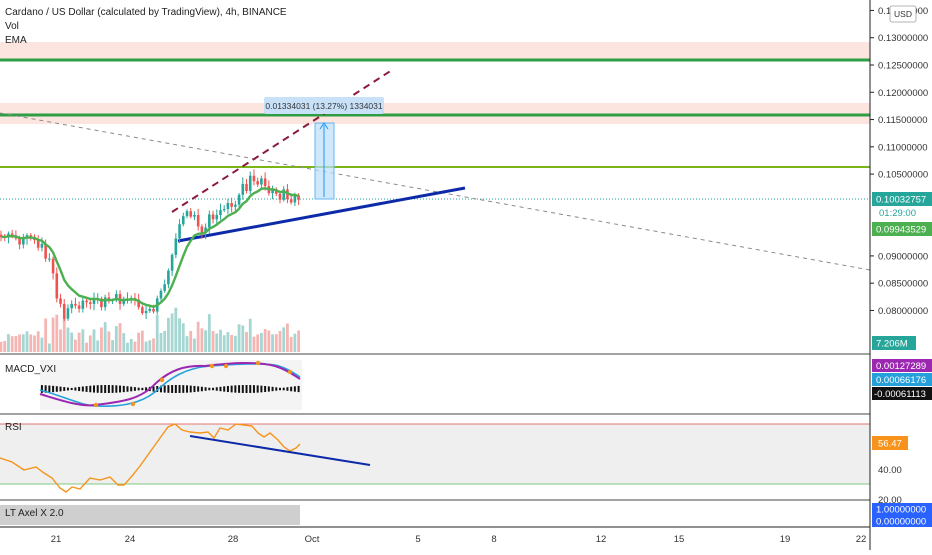 This screenshot has width=932, height=555. Describe the element at coordinates (150, 458) in the screenshot. I see `rsi-line` at that location.